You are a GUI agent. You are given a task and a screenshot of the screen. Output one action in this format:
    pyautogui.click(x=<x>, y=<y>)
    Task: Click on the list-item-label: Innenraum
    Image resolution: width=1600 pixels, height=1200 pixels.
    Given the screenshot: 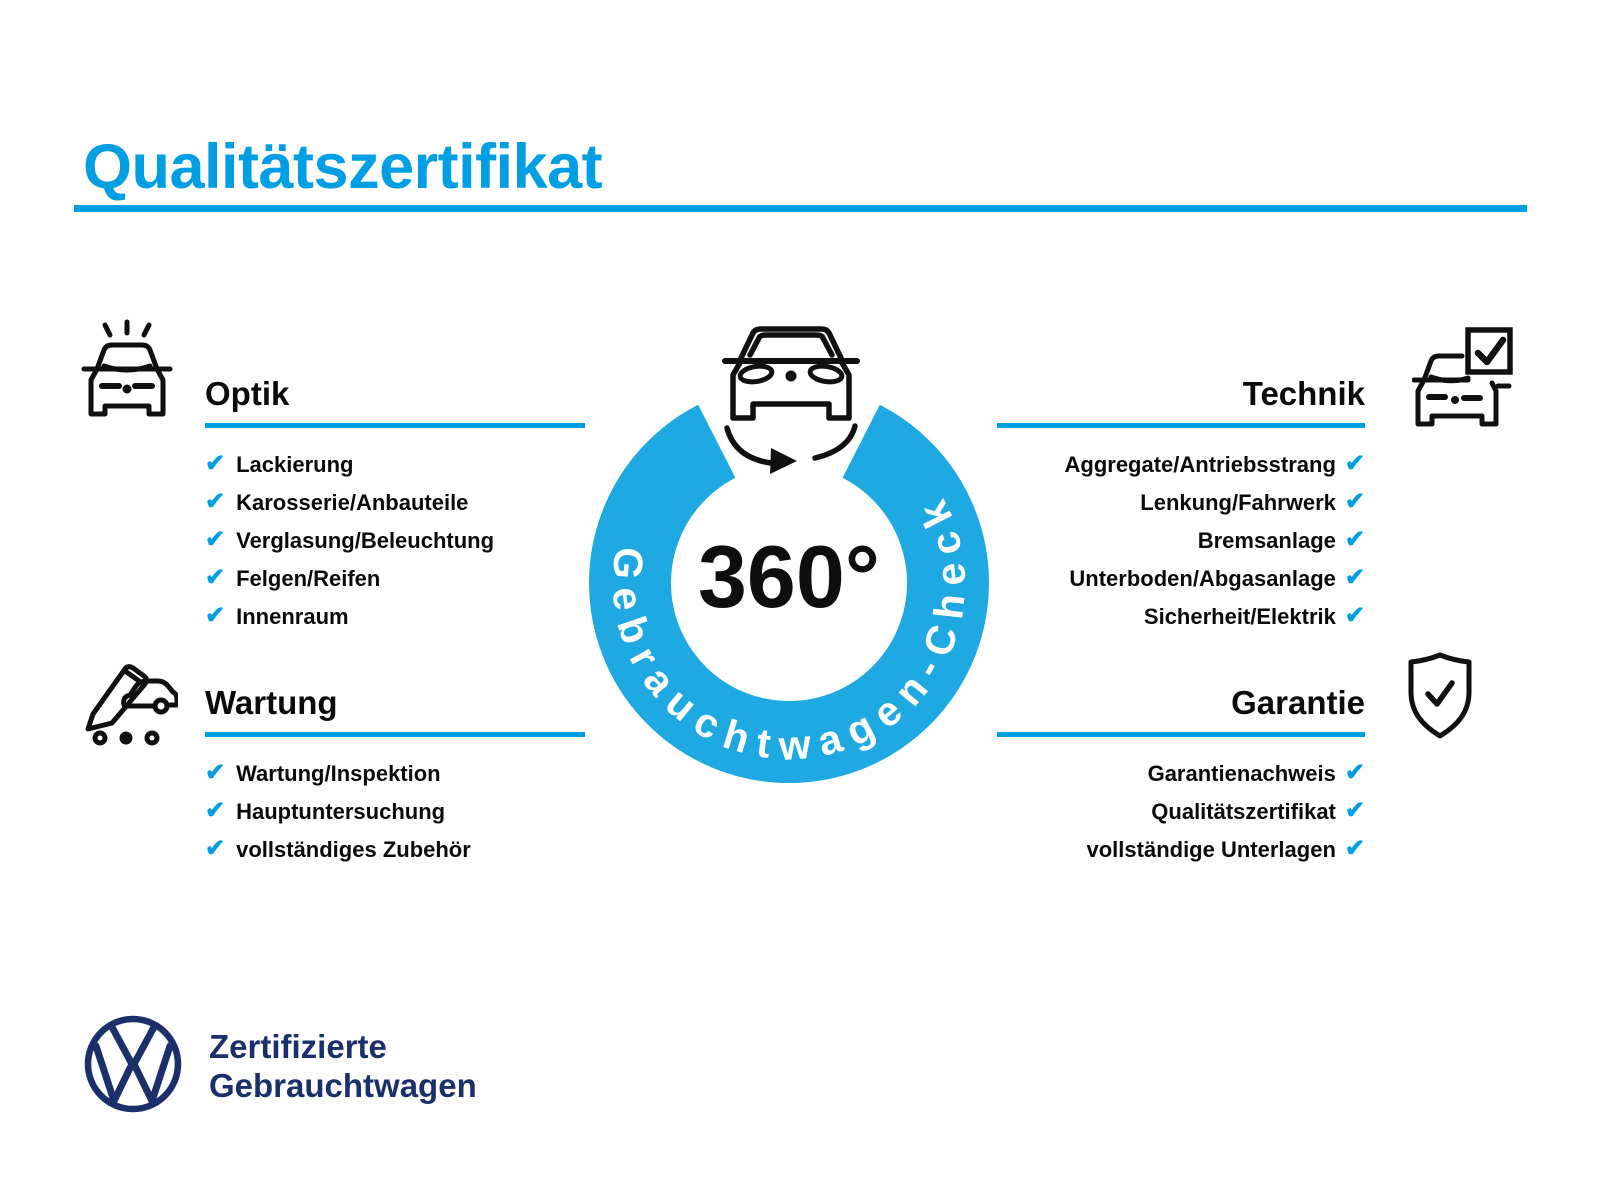 What is the action you would take?
    pyautogui.click(x=292, y=616)
    